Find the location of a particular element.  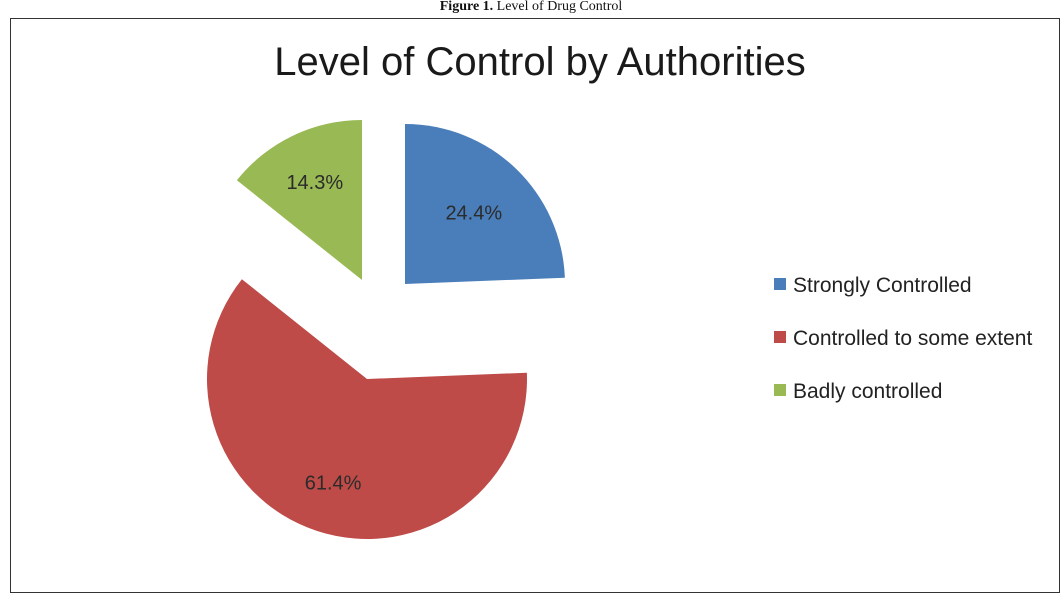

chart-title: Level of Control by Authorities is located at coordinates (539, 62).